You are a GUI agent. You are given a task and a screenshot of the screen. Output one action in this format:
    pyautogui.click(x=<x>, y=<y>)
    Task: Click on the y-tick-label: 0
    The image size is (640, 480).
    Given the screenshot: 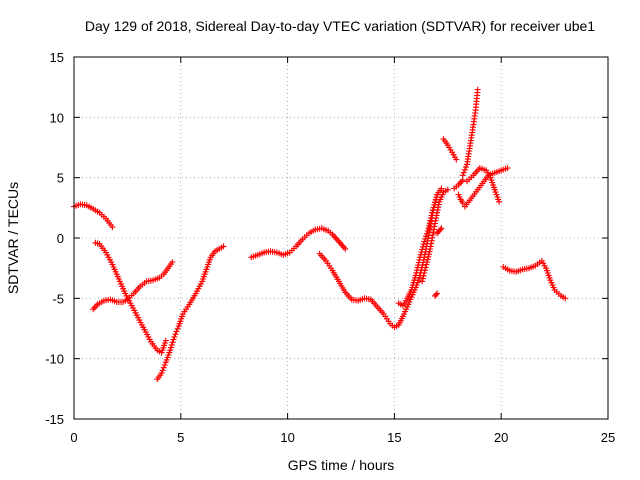 What is the action you would take?
    pyautogui.click(x=60, y=238)
    